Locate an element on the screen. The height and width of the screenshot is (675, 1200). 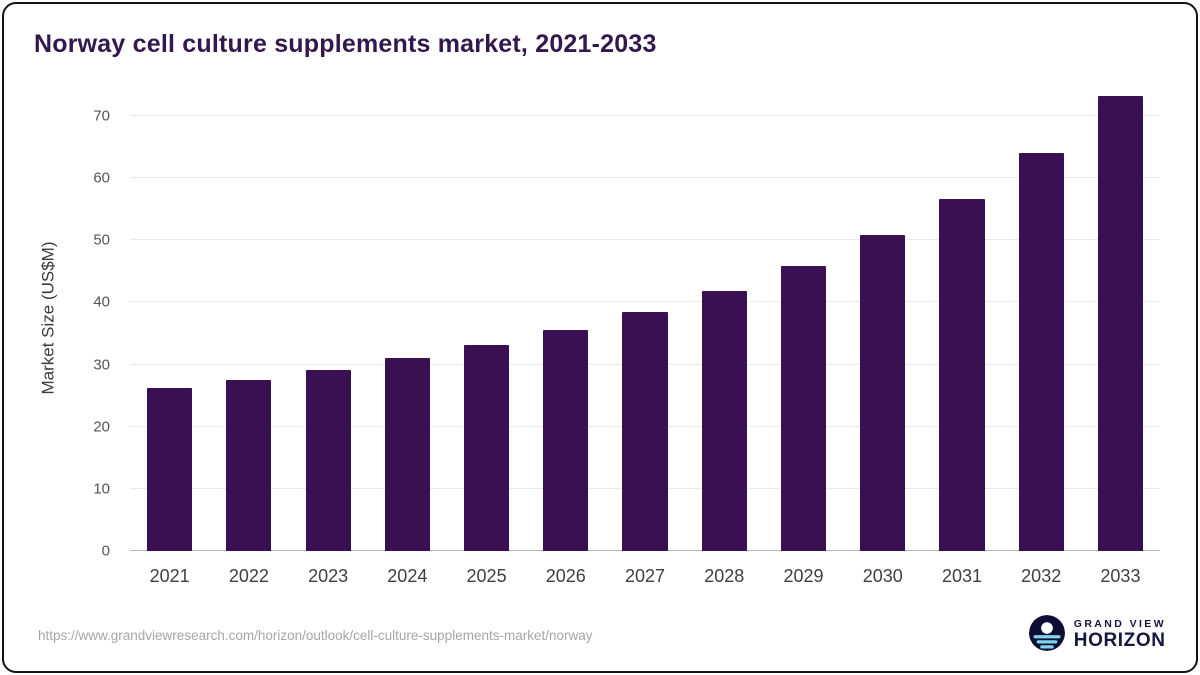
bar-slot-2023 is located at coordinates (327, 318).